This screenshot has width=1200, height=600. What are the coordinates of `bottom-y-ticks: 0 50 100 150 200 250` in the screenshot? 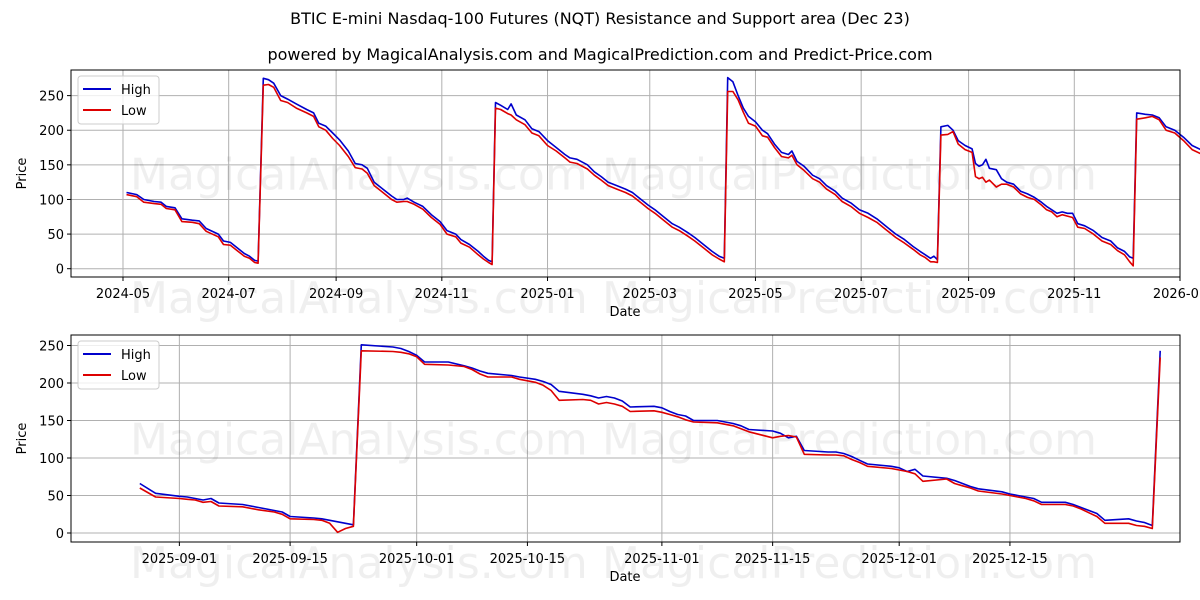 It's located at (55, 441).